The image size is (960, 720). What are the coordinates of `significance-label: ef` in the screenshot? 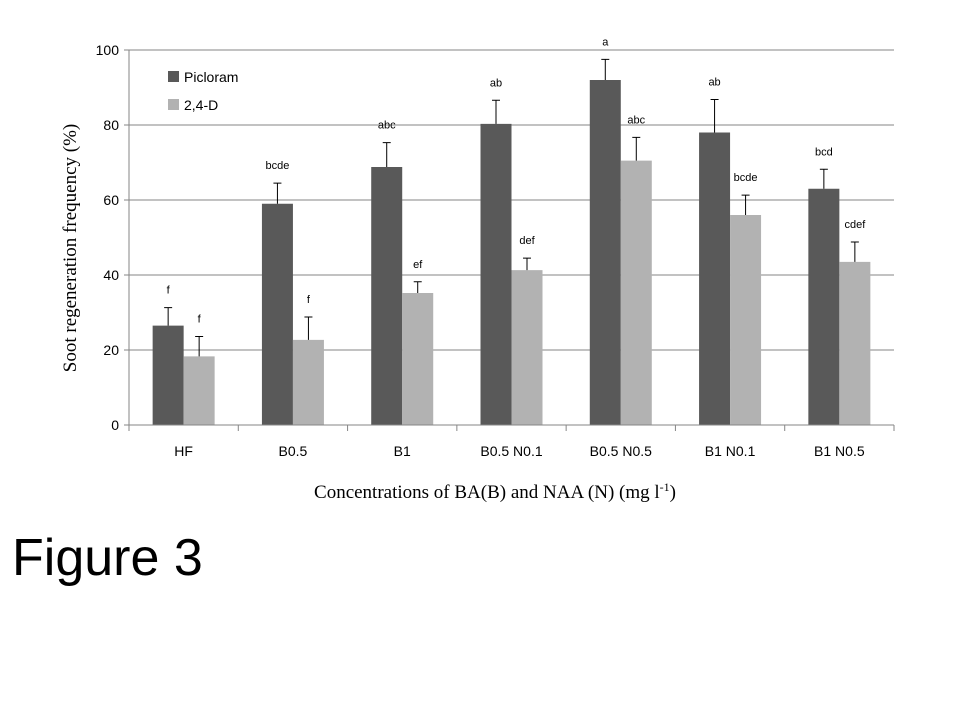 It's located at (418, 265).